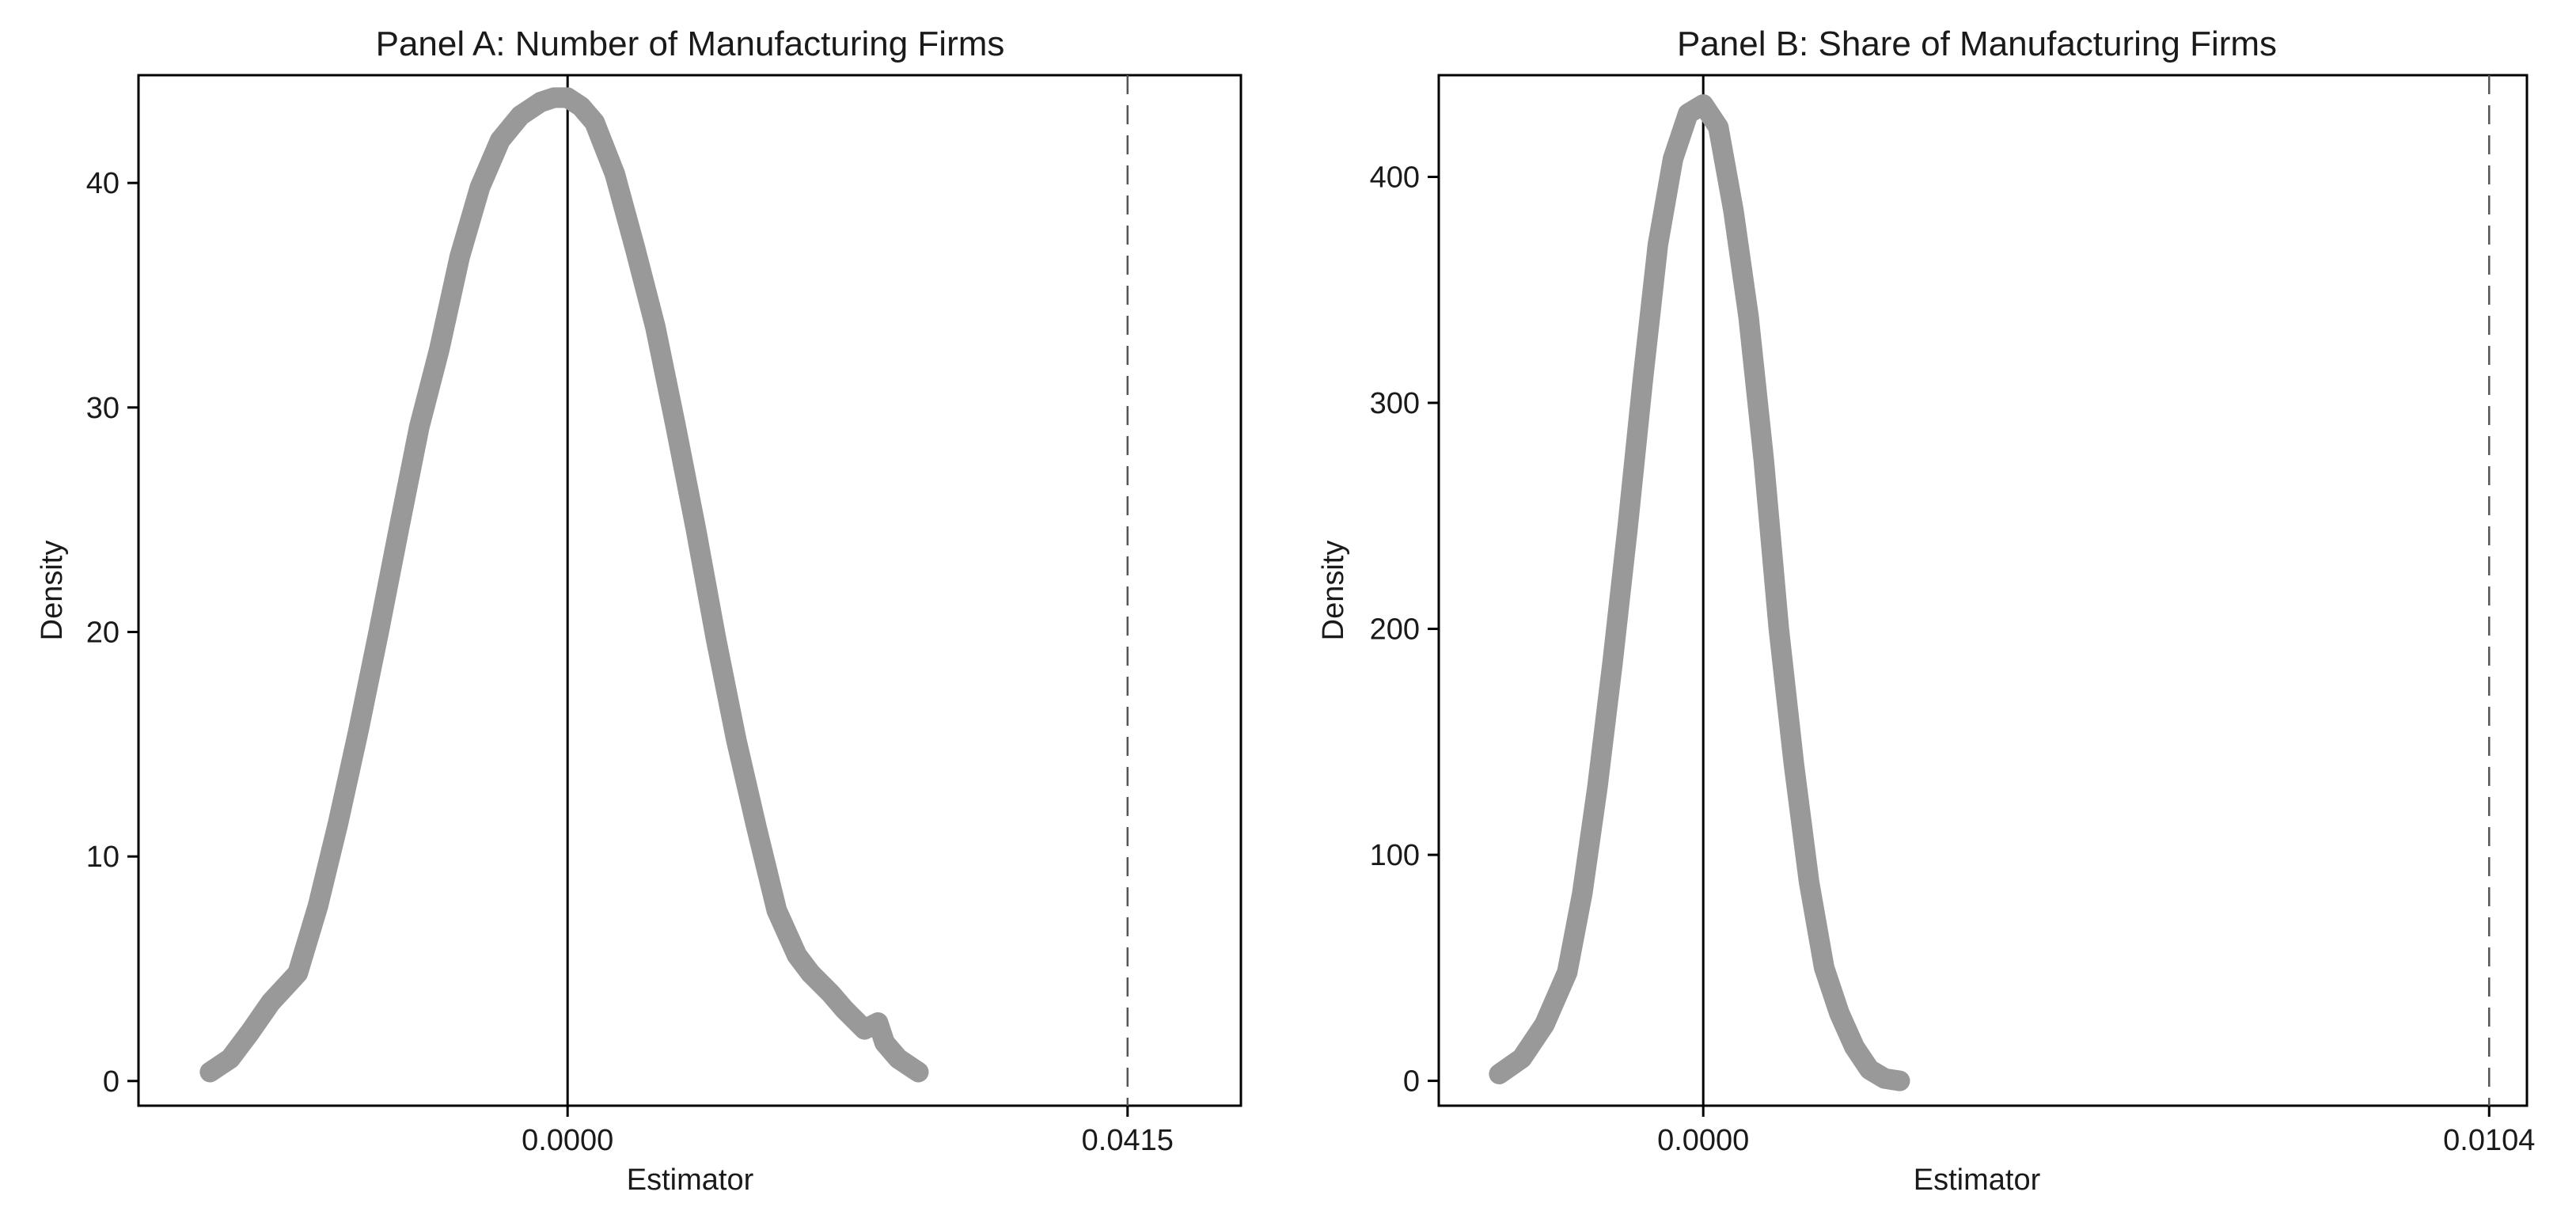 The height and width of the screenshot is (1226, 2576). Describe the element at coordinates (1395, 856) in the screenshot. I see `panel-b-y-tick-label: 100` at that location.